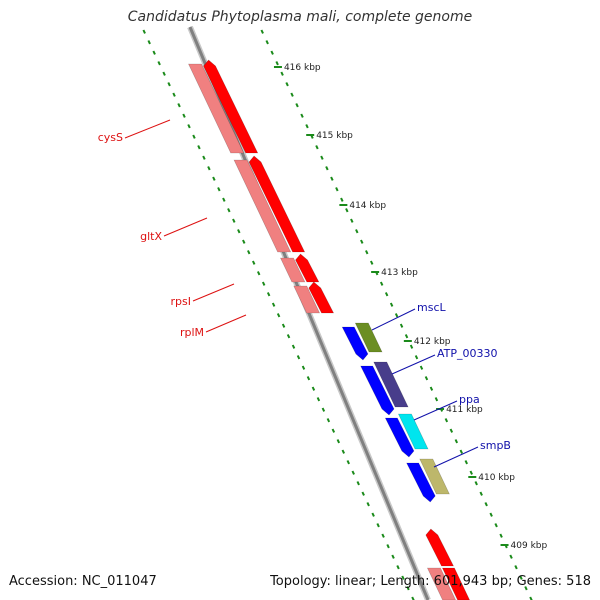  What do you see at coordinates (368, 337) in the screenshot?
I see `gene-mscL-cog` at bounding box center [368, 337].